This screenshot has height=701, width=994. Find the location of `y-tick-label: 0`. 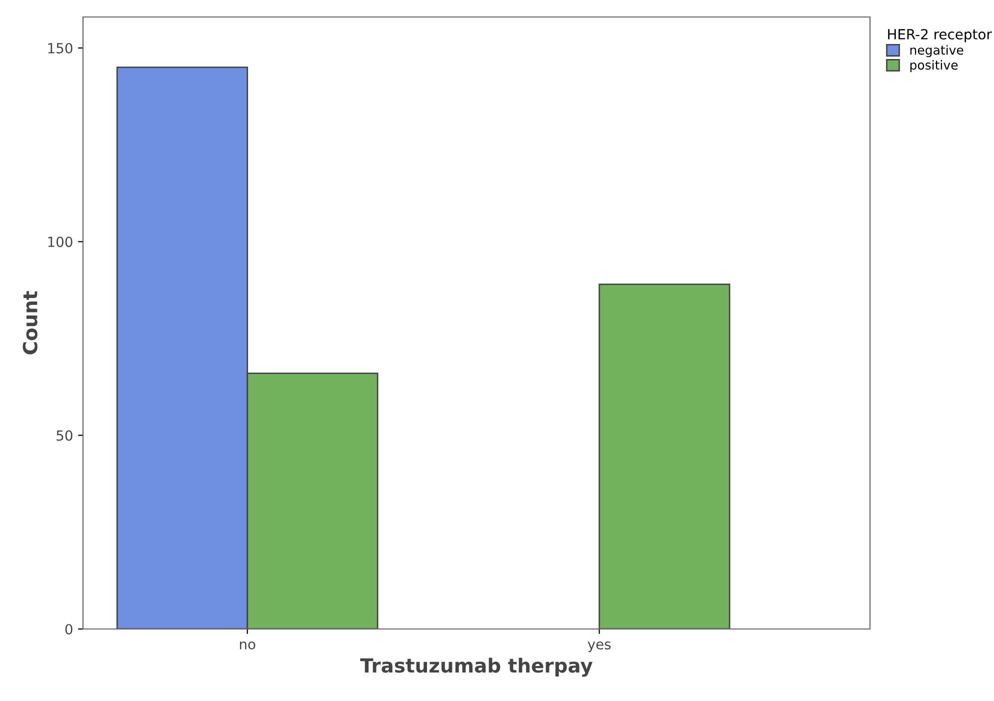

y-tick-label: 0 is located at coordinates (68, 629).